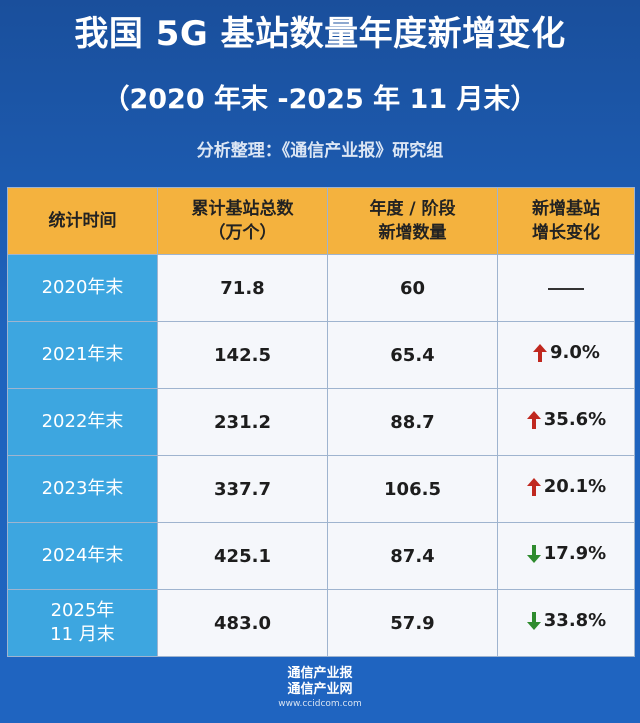 The height and width of the screenshot is (723, 640). I want to click on cell-total: 425.1, so click(242, 556).